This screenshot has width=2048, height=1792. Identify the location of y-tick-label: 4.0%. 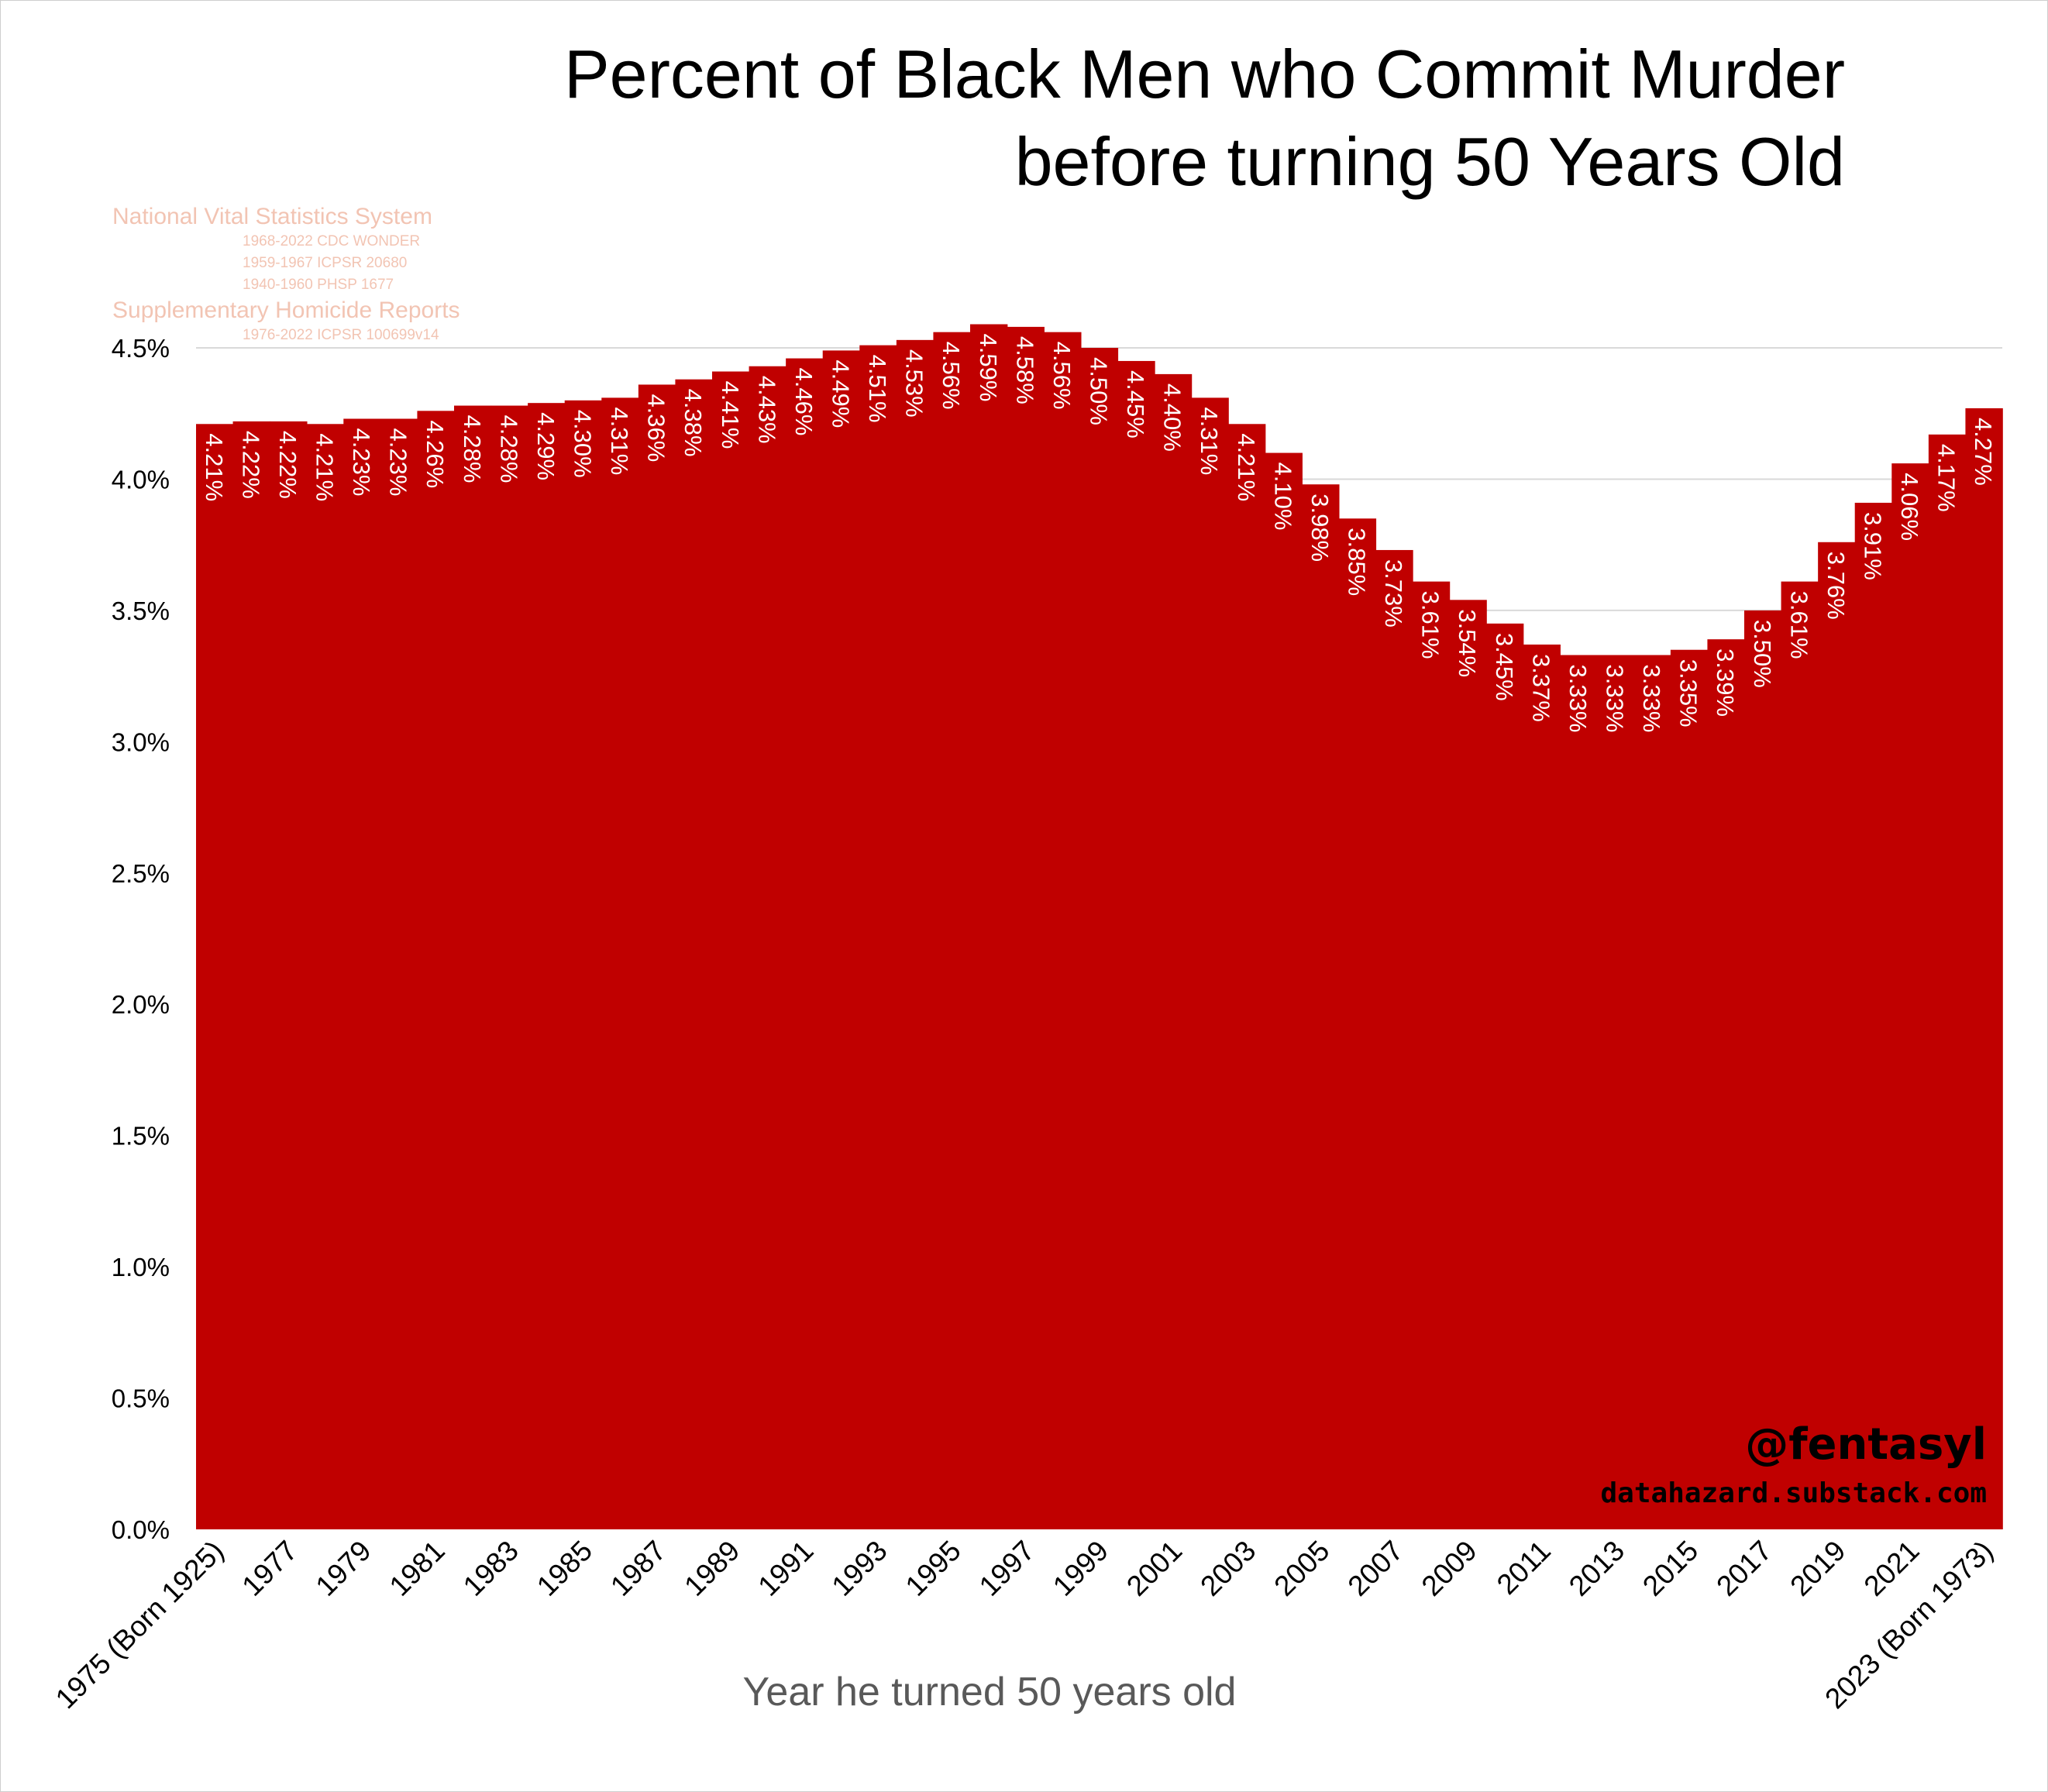
(141, 479).